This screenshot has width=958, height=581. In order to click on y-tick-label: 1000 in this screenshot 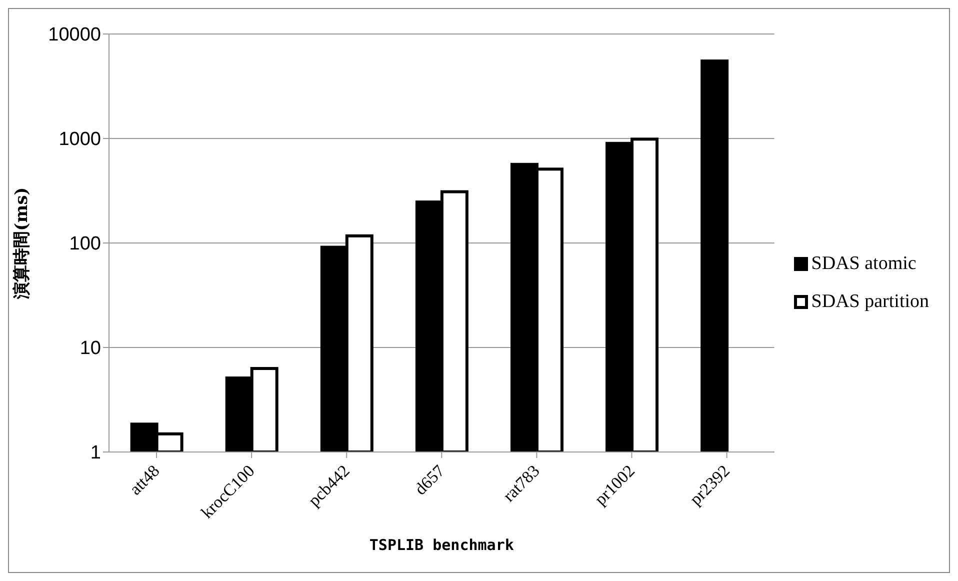, I will do `click(79, 139)`.